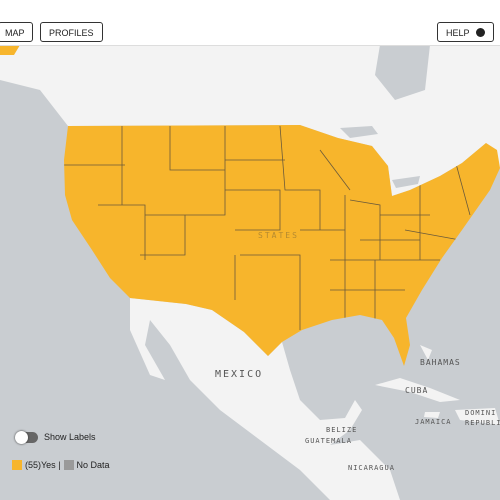 This screenshot has width=500, height=500. Describe the element at coordinates (70, 437) in the screenshot. I see `toggle-label: Show Labels` at that location.